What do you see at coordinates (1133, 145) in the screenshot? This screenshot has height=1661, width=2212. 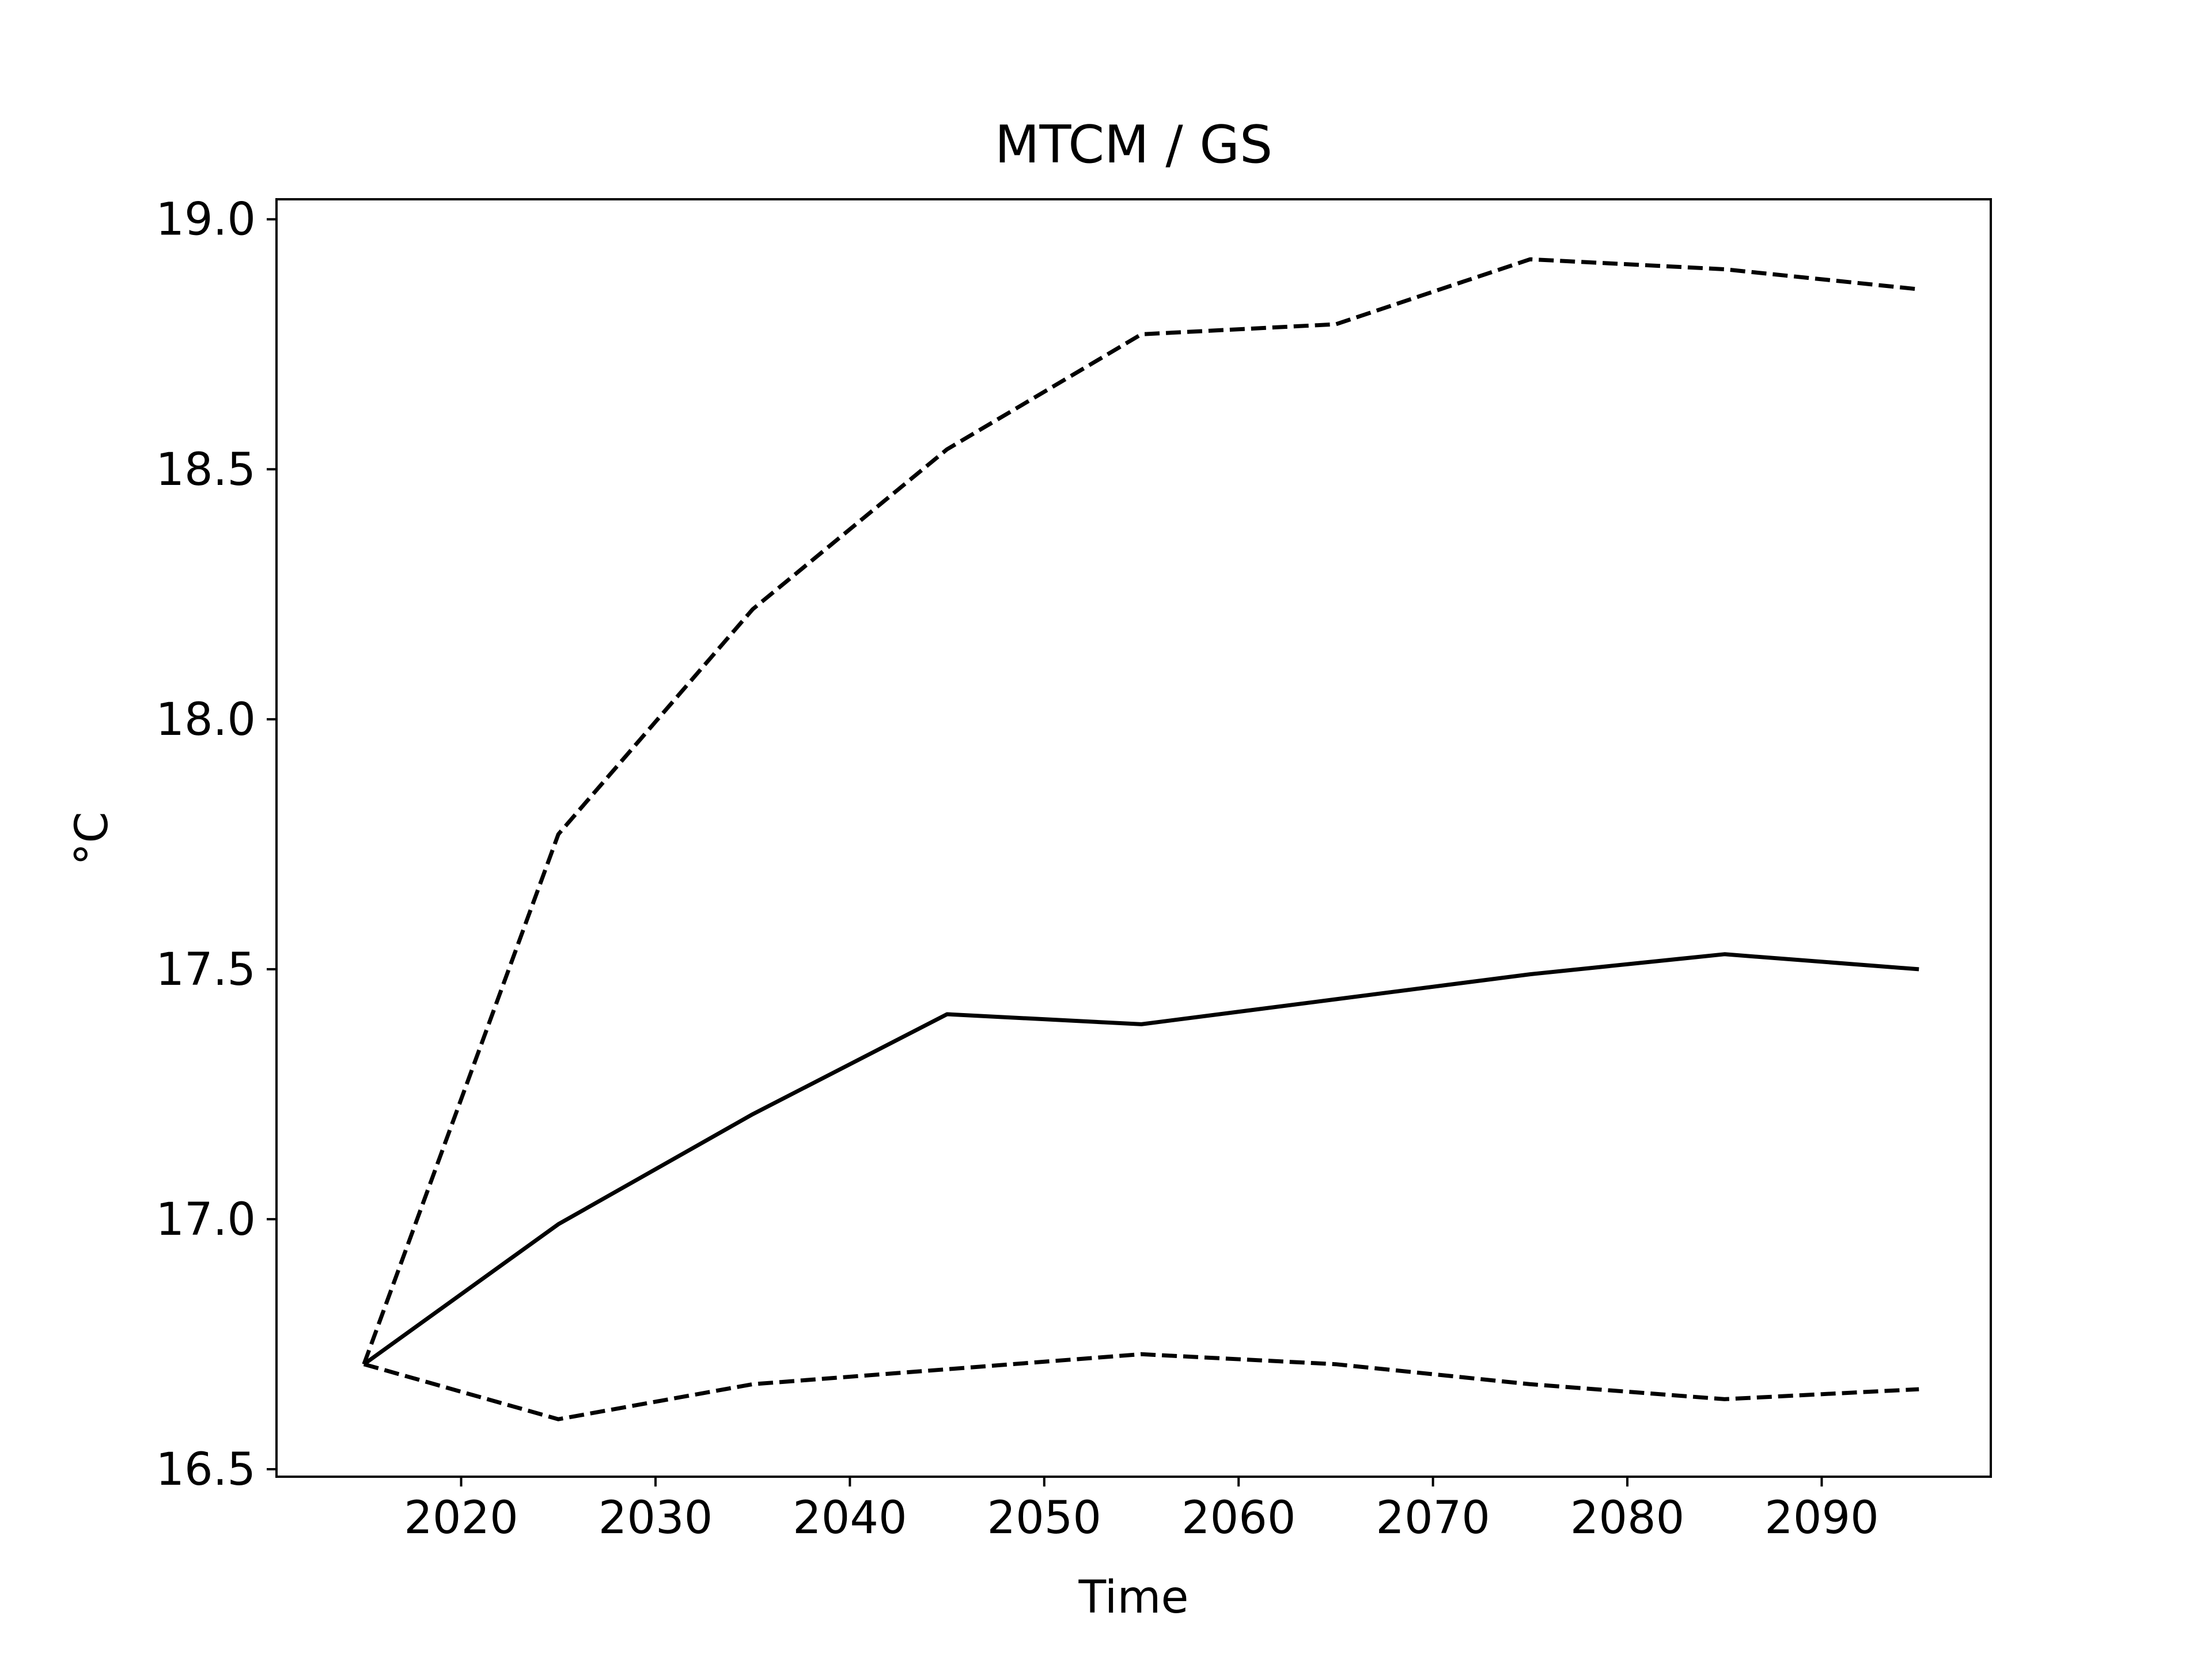 I see `chart-title: MTCM / GS` at bounding box center [1133, 145].